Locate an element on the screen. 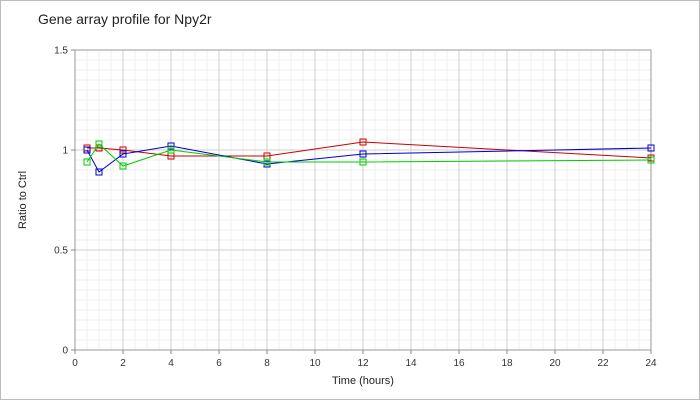 This screenshot has width=700, height=400. x-tick-label: 10 is located at coordinates (315, 363).